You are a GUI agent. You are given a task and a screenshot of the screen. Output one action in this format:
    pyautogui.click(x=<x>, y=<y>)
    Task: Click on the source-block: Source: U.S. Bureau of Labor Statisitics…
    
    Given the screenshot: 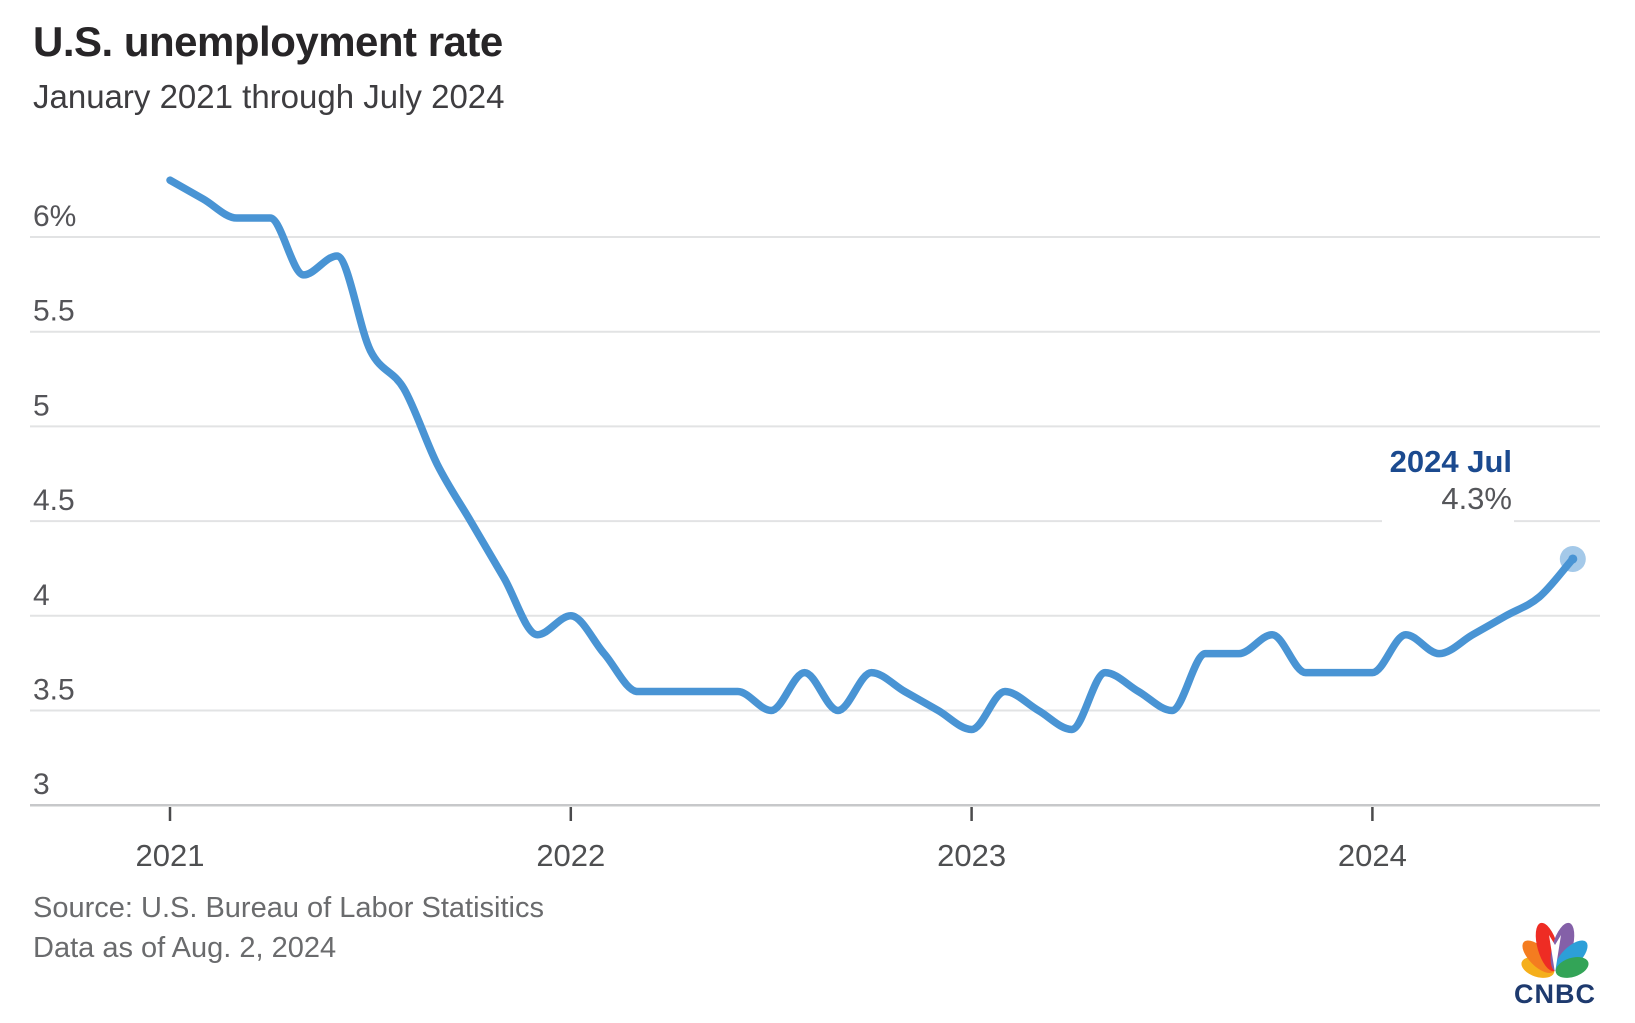 What is the action you would take?
    pyautogui.click(x=288, y=928)
    